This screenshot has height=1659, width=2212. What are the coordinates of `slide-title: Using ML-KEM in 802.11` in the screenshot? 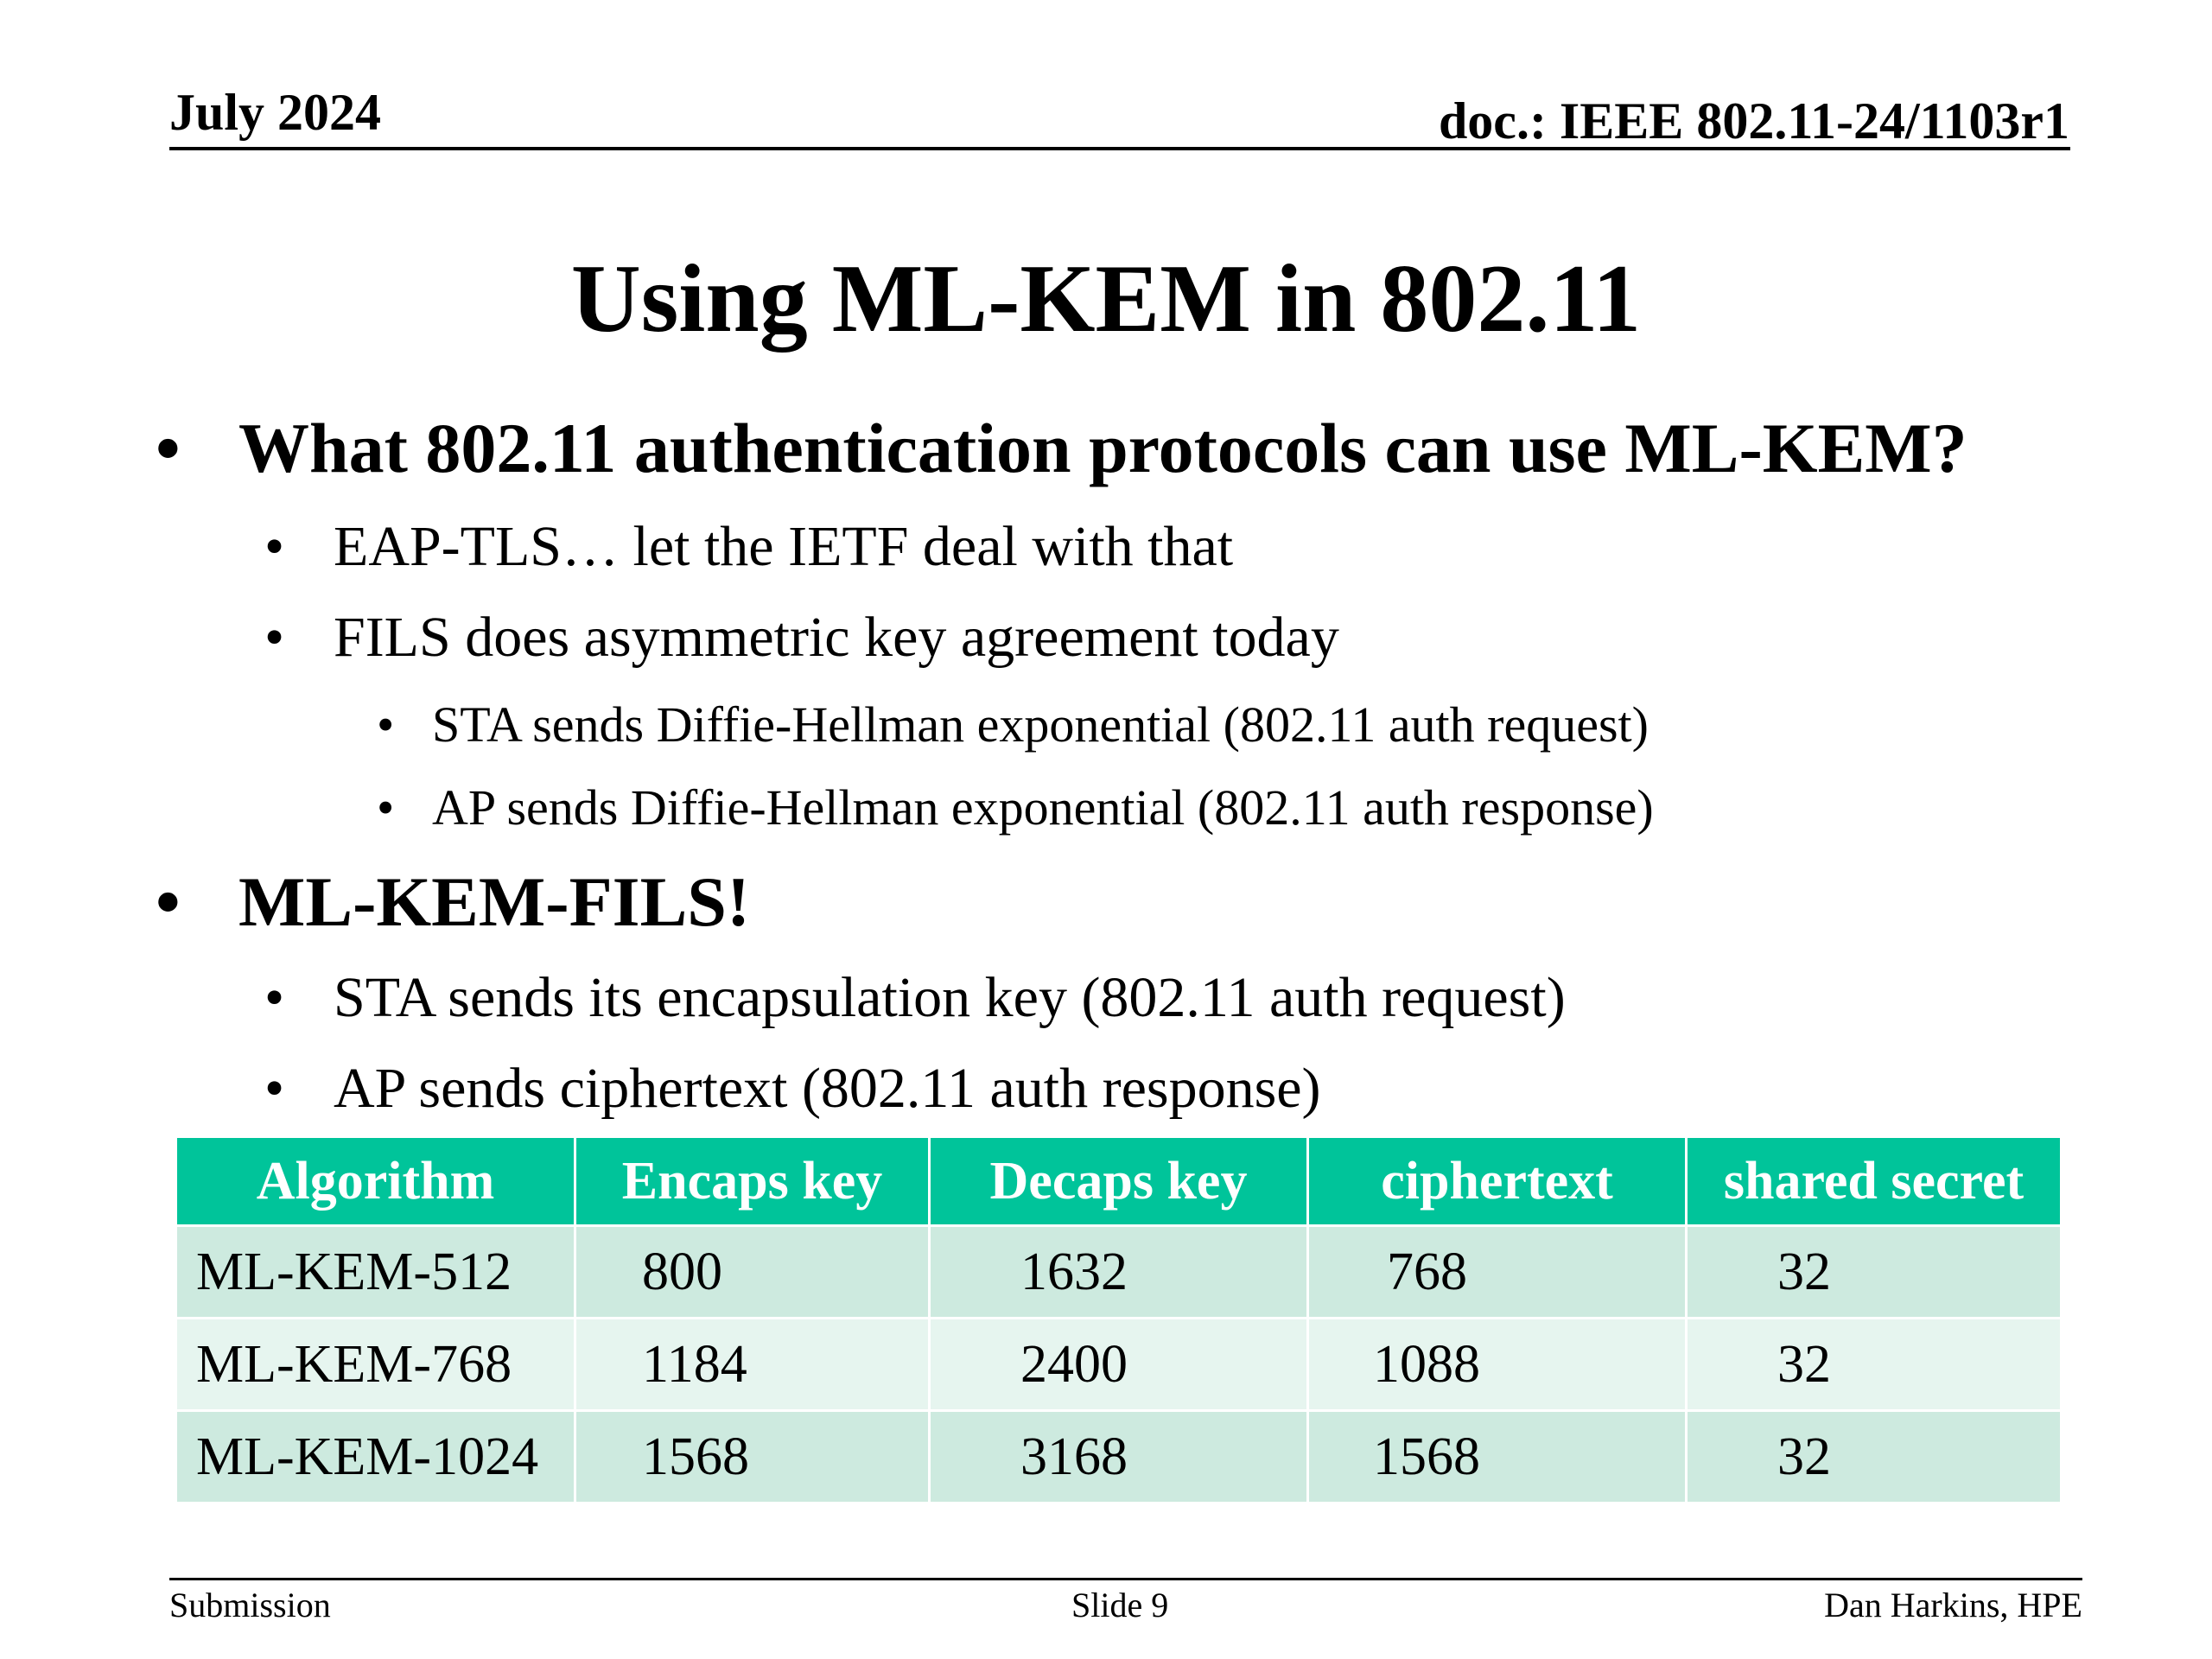 It's located at (1106, 299).